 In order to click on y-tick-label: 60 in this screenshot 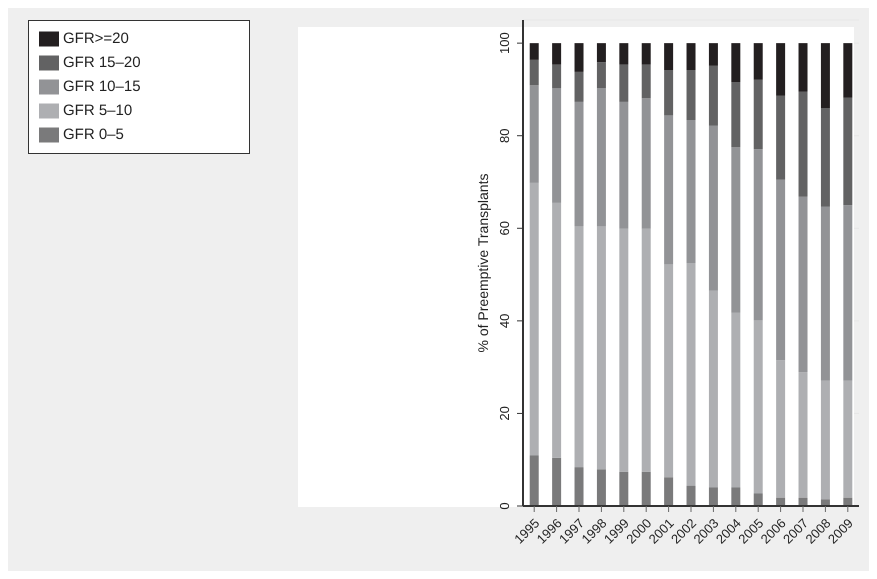, I will do `click(504, 228)`.